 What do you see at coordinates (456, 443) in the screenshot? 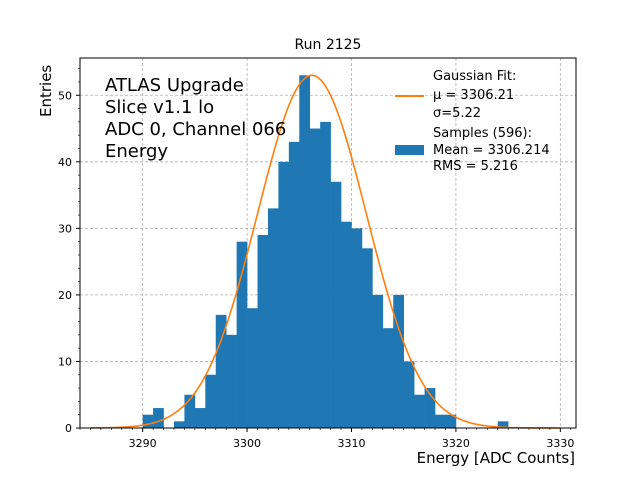
I see `x-tick-label: 3320` at bounding box center [456, 443].